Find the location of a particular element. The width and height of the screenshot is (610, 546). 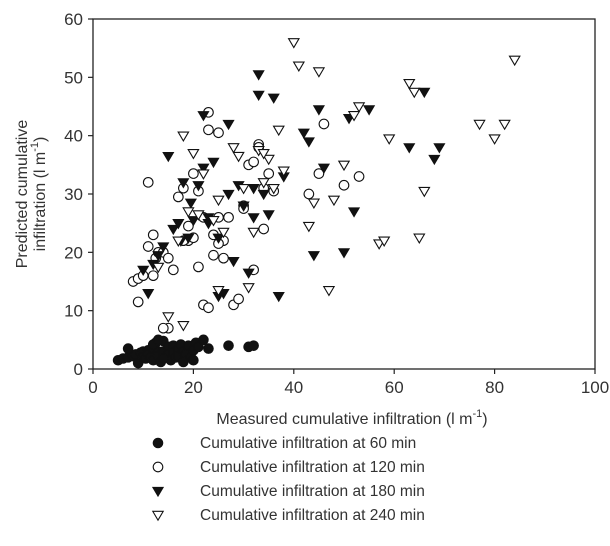

y-axis-title-line1: Predicted cumulative is located at coordinates (22, 194).